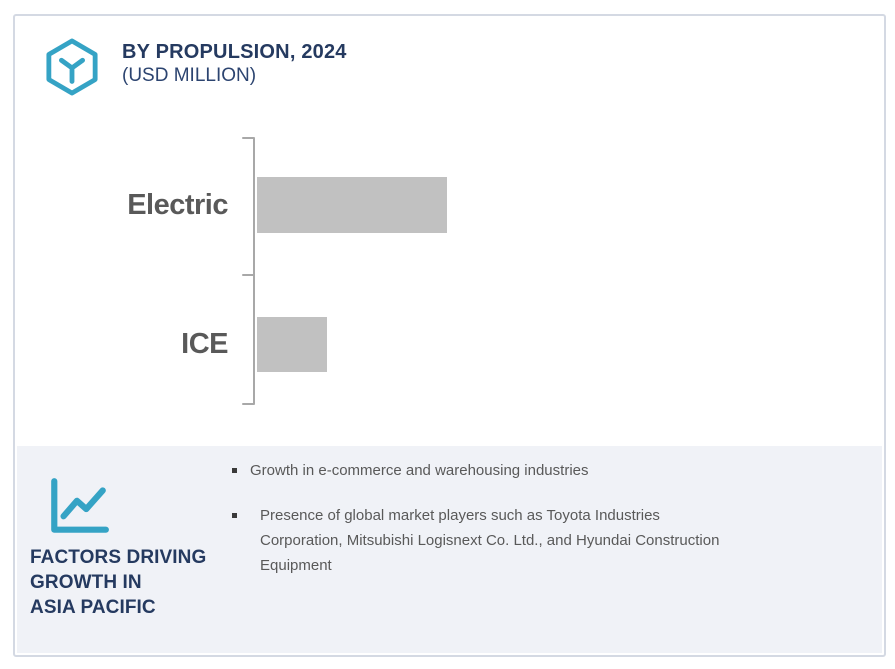  I want to click on chart-axis, so click(248, 271).